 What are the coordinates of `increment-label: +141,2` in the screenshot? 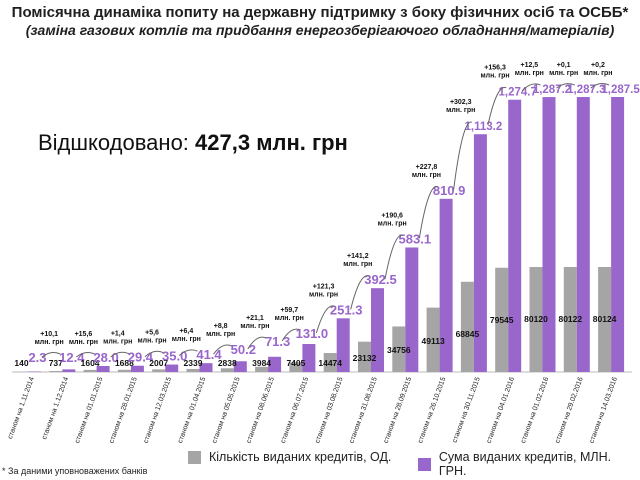 It's located at (358, 256).